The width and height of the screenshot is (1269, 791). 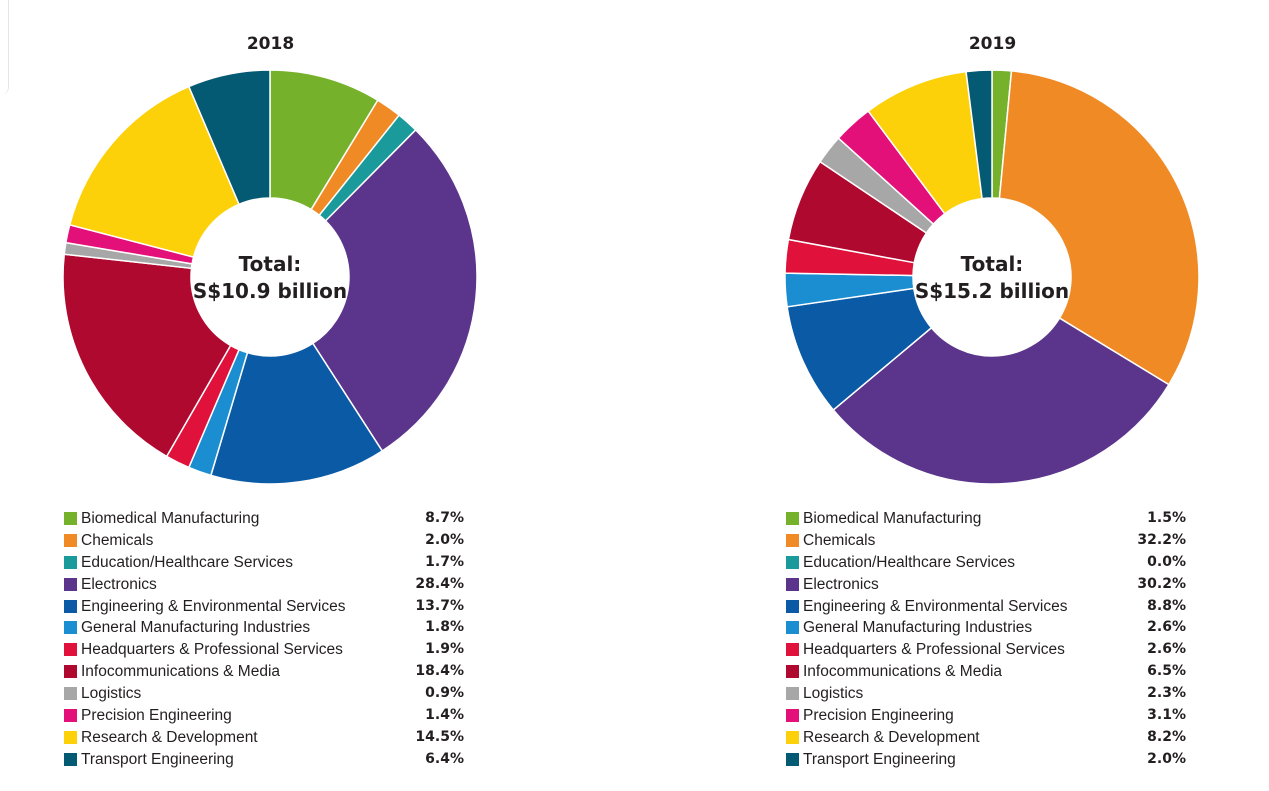 I want to click on legend-item: Logistics 0.9%, so click(x=264, y=694).